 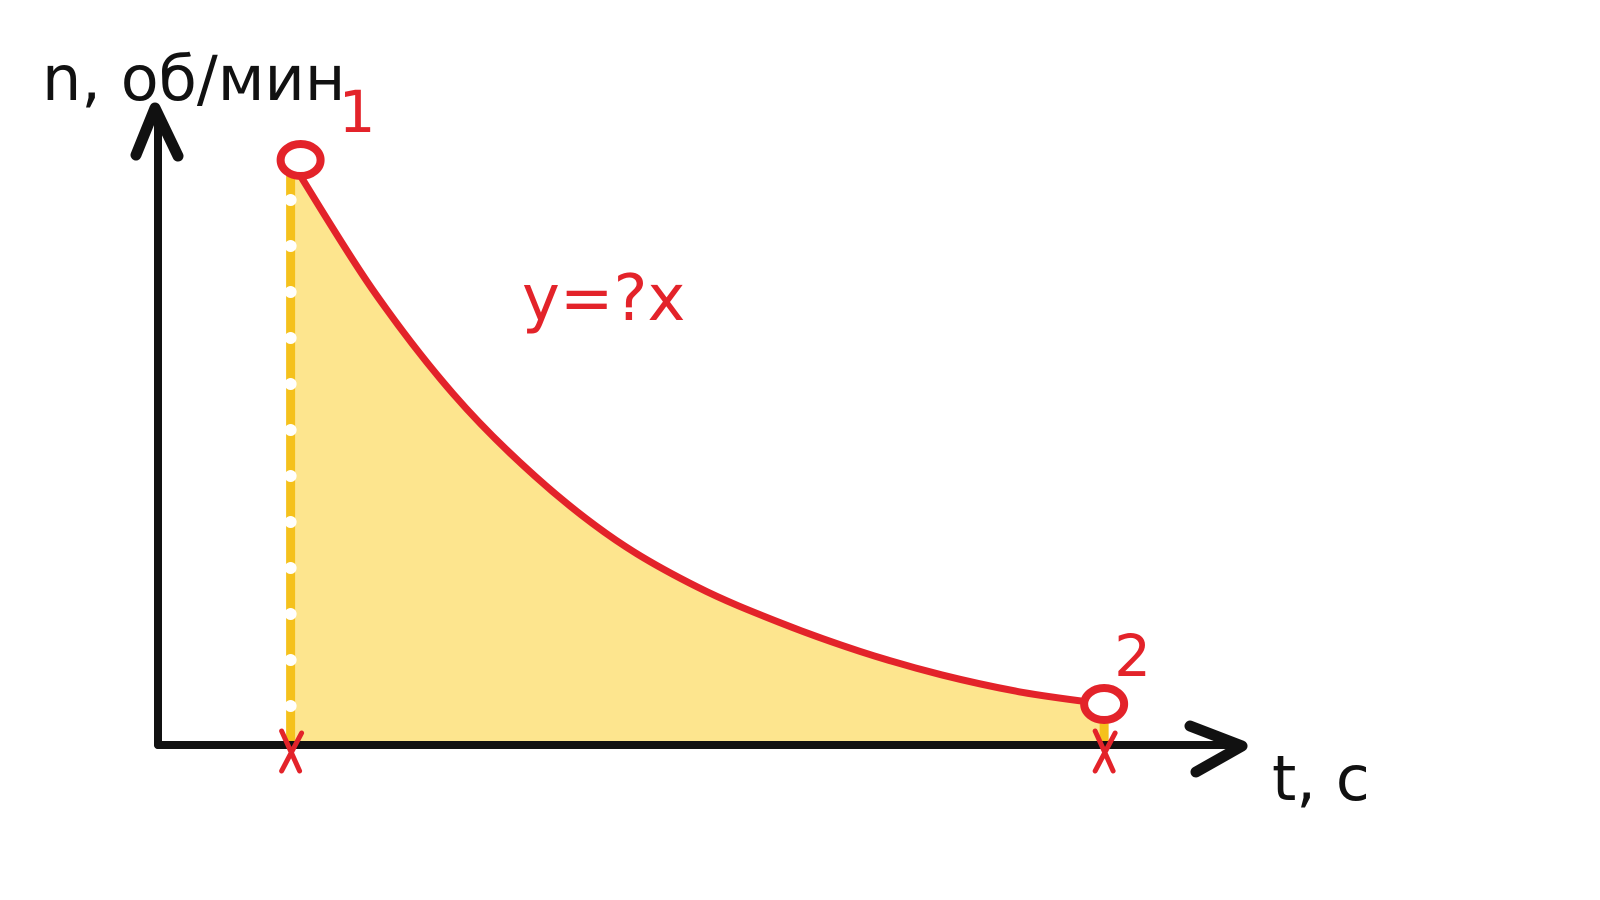 I want to click on formula-annotation: y=?x, so click(x=603, y=299).